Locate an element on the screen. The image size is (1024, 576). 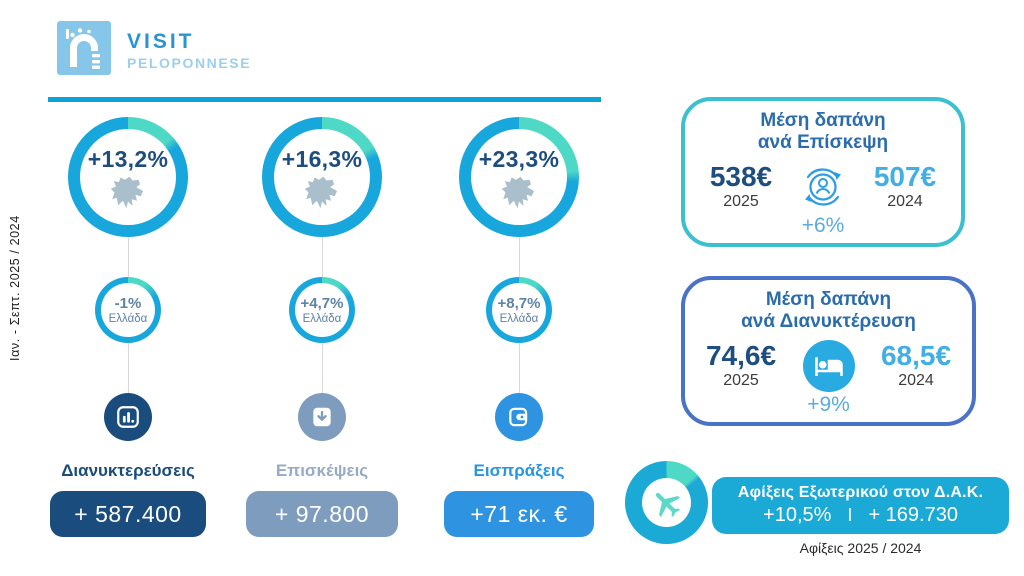
arch-logo-icon is located at coordinates (84, 48).